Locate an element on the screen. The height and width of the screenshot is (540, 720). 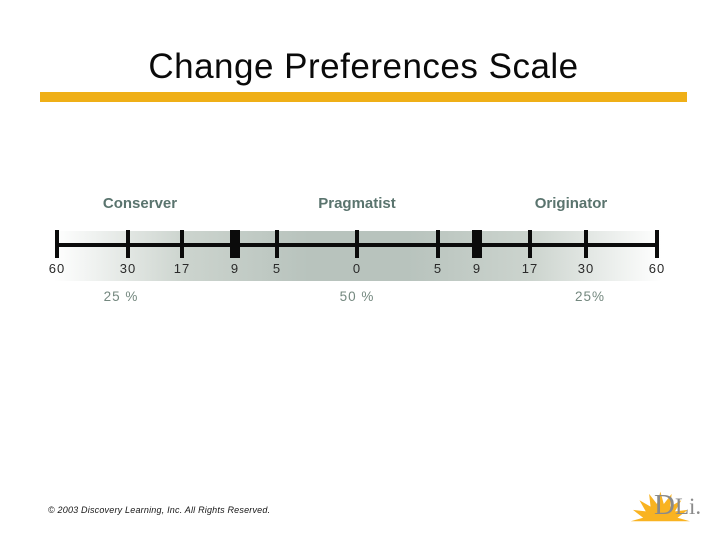
percent-label-left: 25 % is located at coordinates (121, 296).